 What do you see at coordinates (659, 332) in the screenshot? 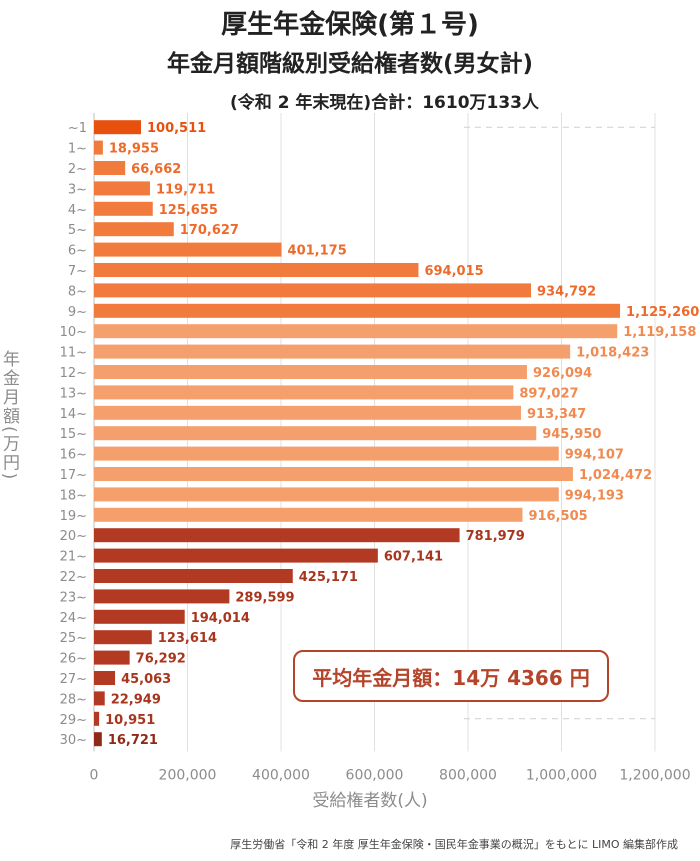
I see `value-label: 1,119,158` at bounding box center [659, 332].